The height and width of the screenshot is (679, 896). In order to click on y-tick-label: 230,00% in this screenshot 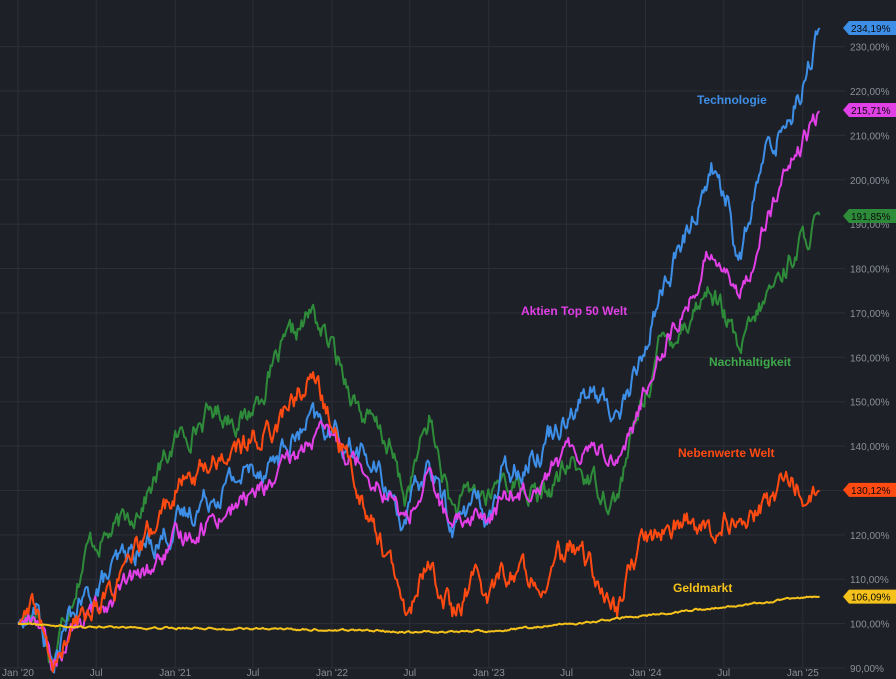, I will do `click(870, 48)`.